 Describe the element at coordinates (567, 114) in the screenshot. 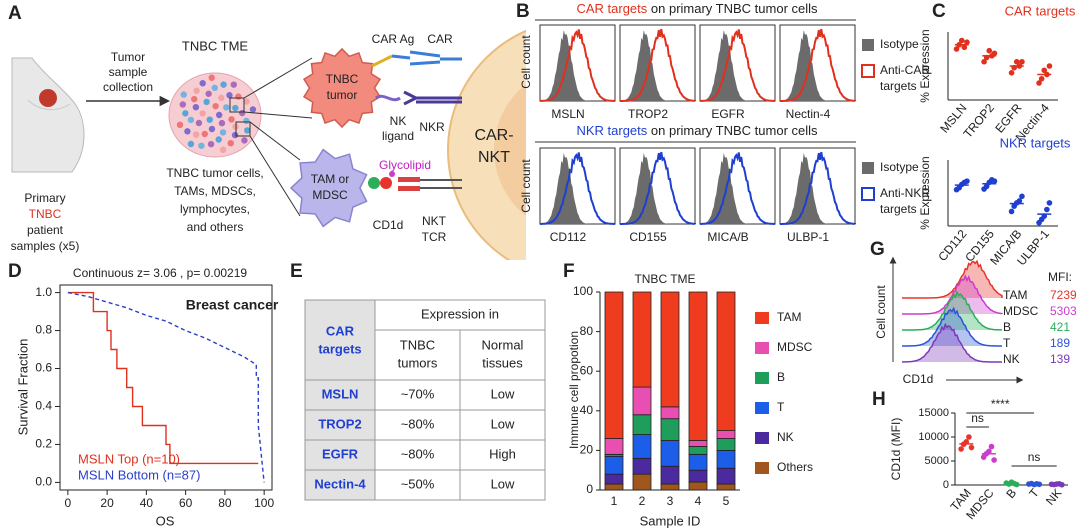

I see `target-label: MSLN` at that location.